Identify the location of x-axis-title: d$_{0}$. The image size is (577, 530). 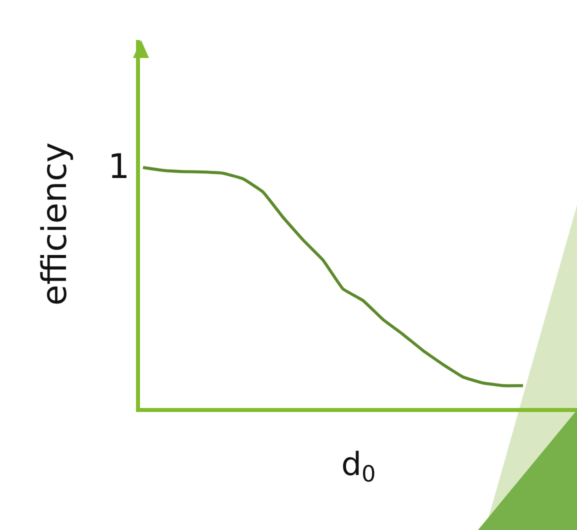
(358, 466).